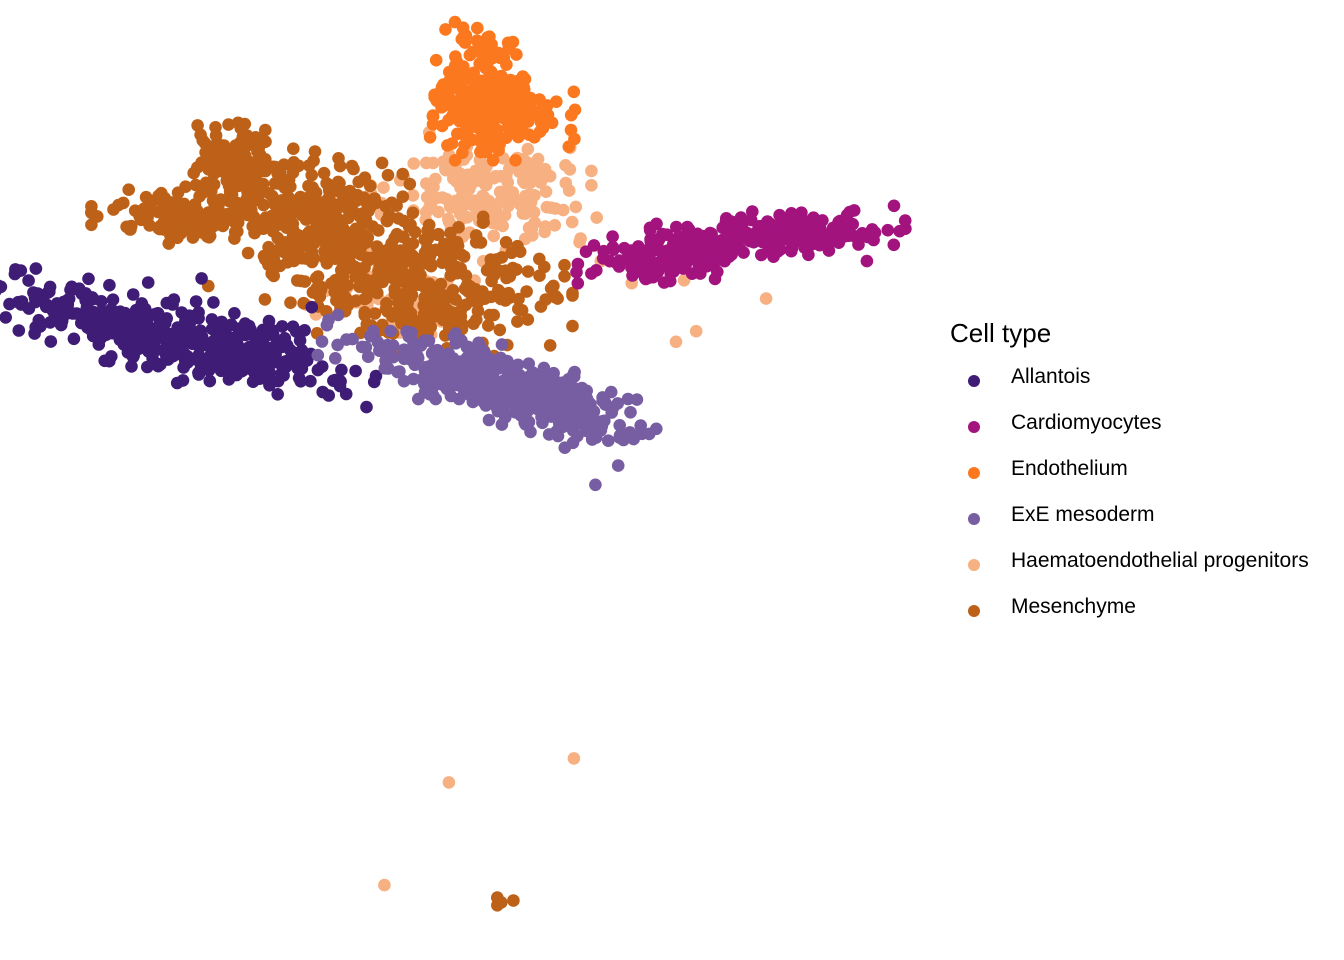 The height and width of the screenshot is (960, 1344). Describe the element at coordinates (974, 565) in the screenshot. I see `legend-key-haematoendothelial-progenitors` at that location.